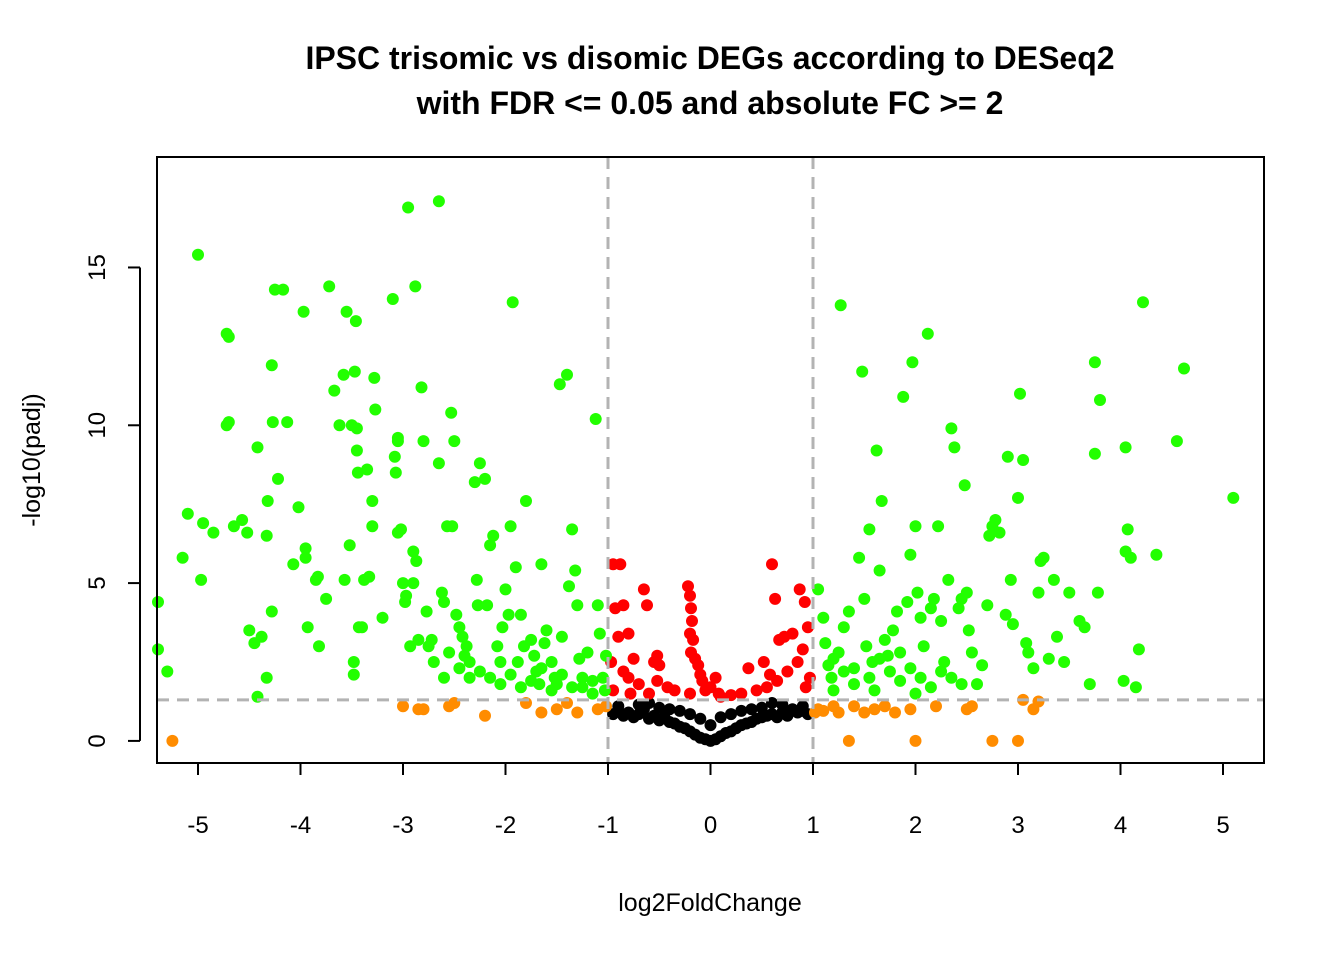 This screenshot has height=960, width=1344. What do you see at coordinates (505, 825) in the screenshot?
I see `x-tick-label: -2` at bounding box center [505, 825].